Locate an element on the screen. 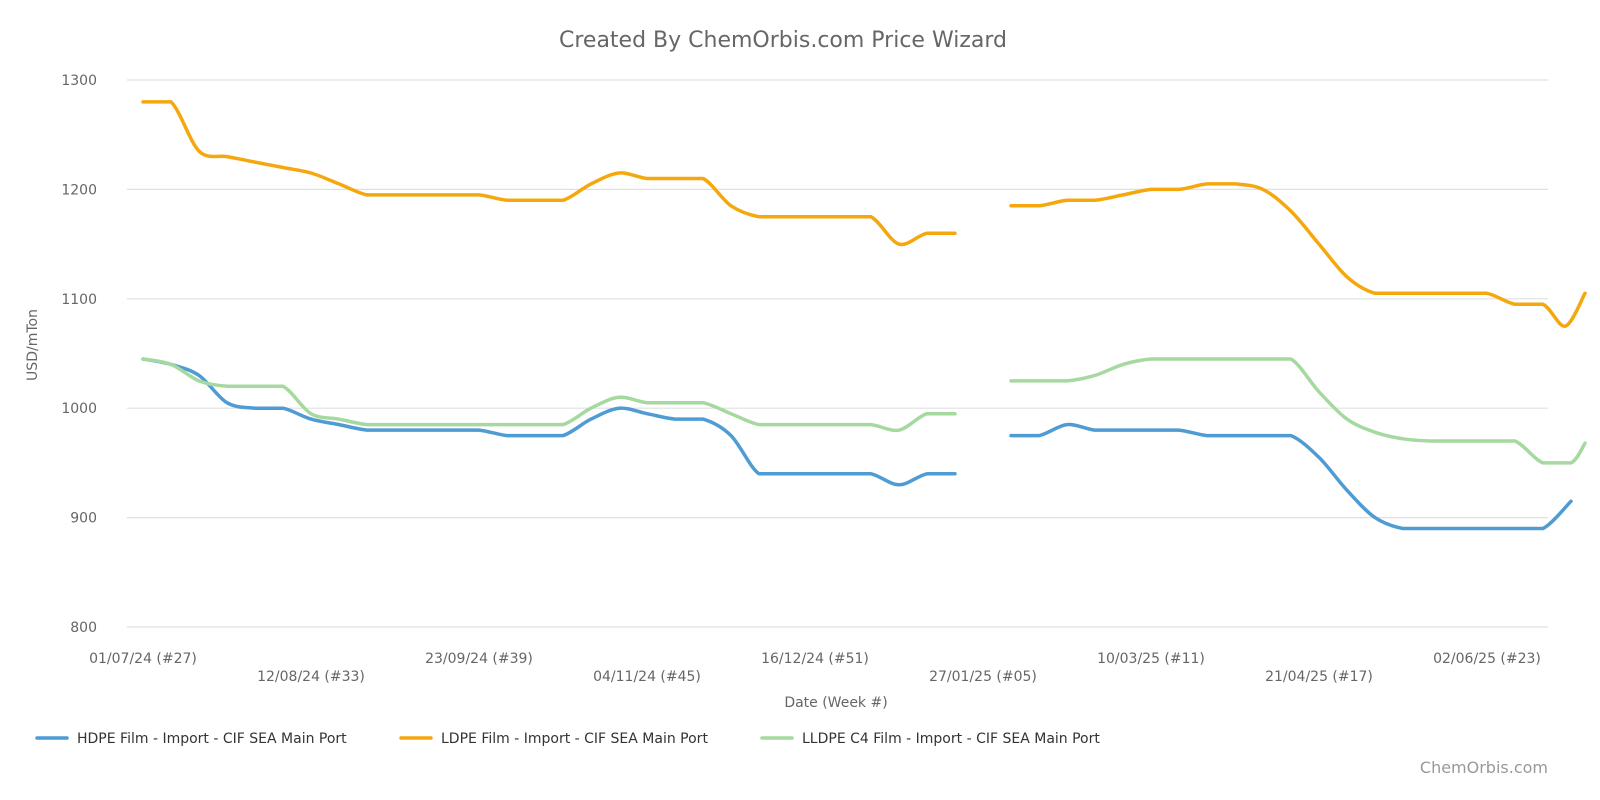  x-tick-label: 01/07/24 (#27) is located at coordinates (143, 659).